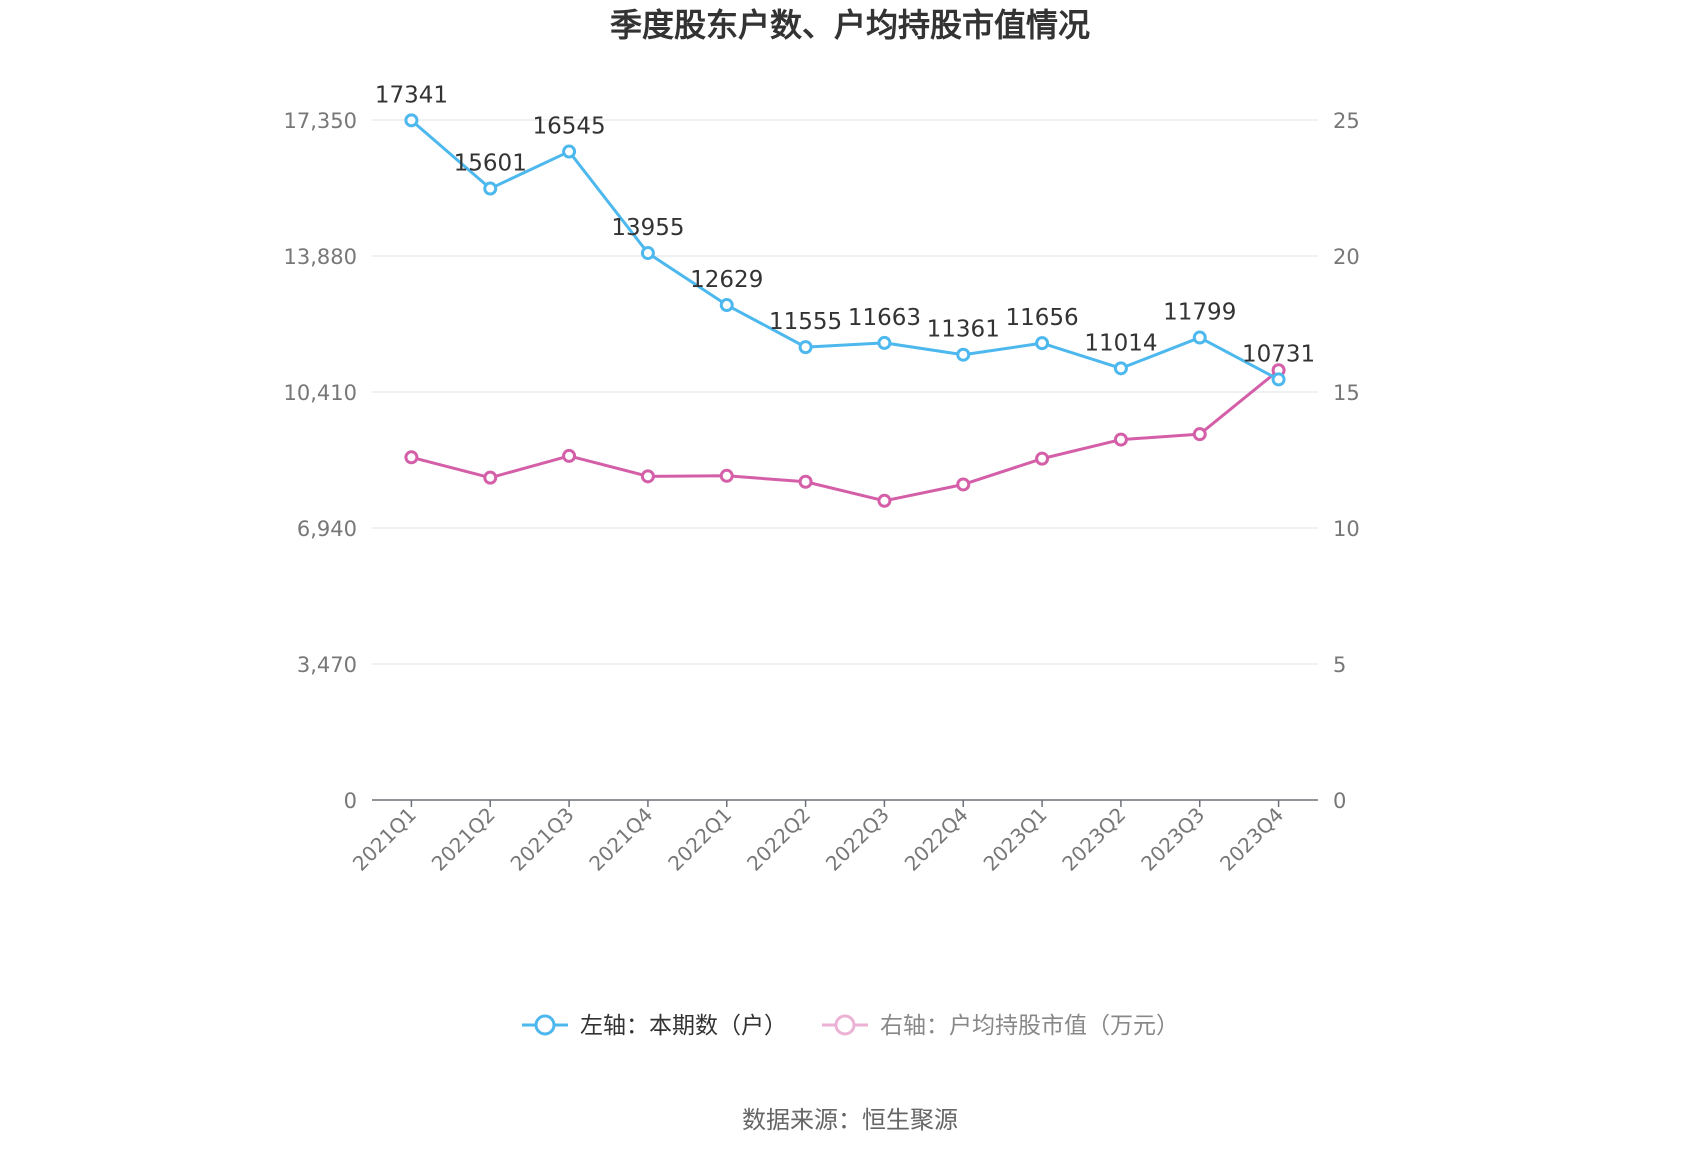 This screenshot has width=1700, height=1150. Describe the element at coordinates (411, 95) in the screenshot. I see `data-label: 17341` at that location.